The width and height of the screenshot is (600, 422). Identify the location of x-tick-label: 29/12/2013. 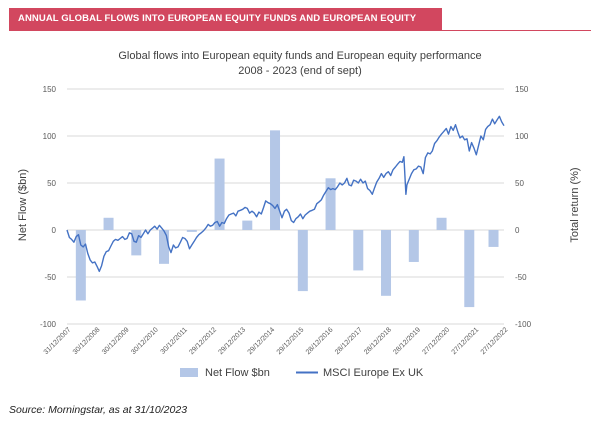
(232, 341).